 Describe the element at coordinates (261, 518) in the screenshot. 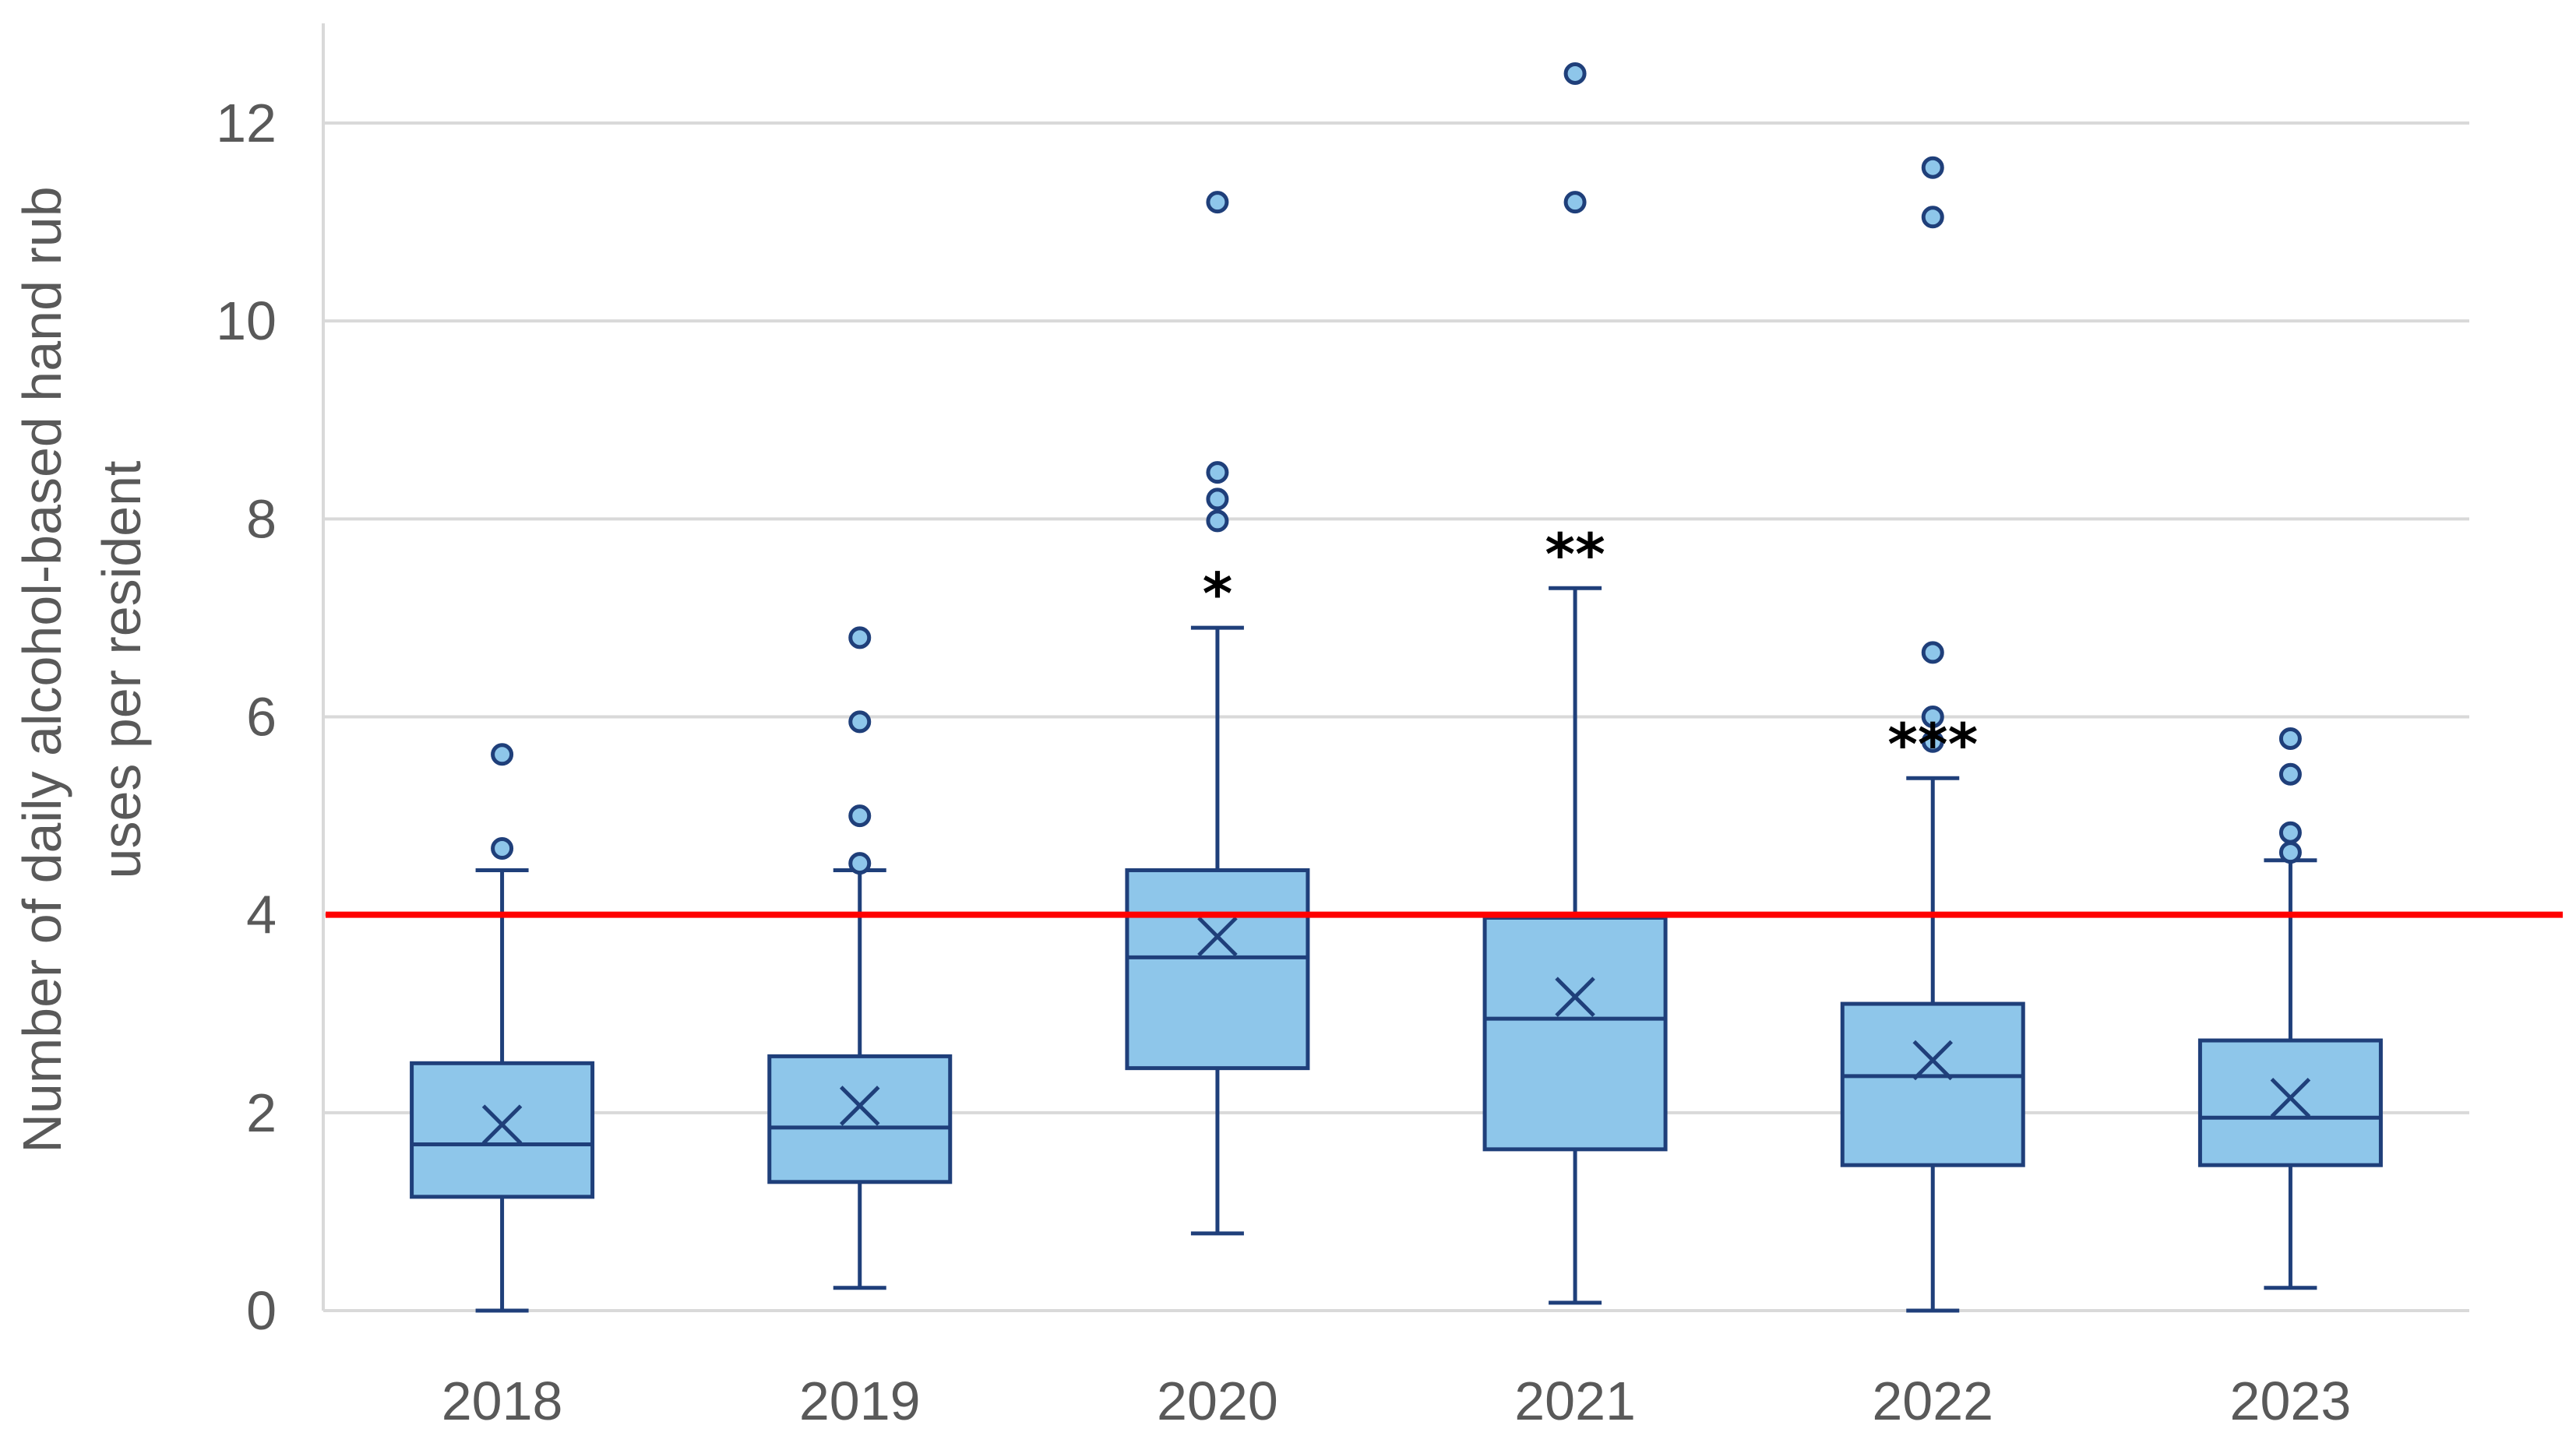

I see `y-tick-label-8: 8` at that location.